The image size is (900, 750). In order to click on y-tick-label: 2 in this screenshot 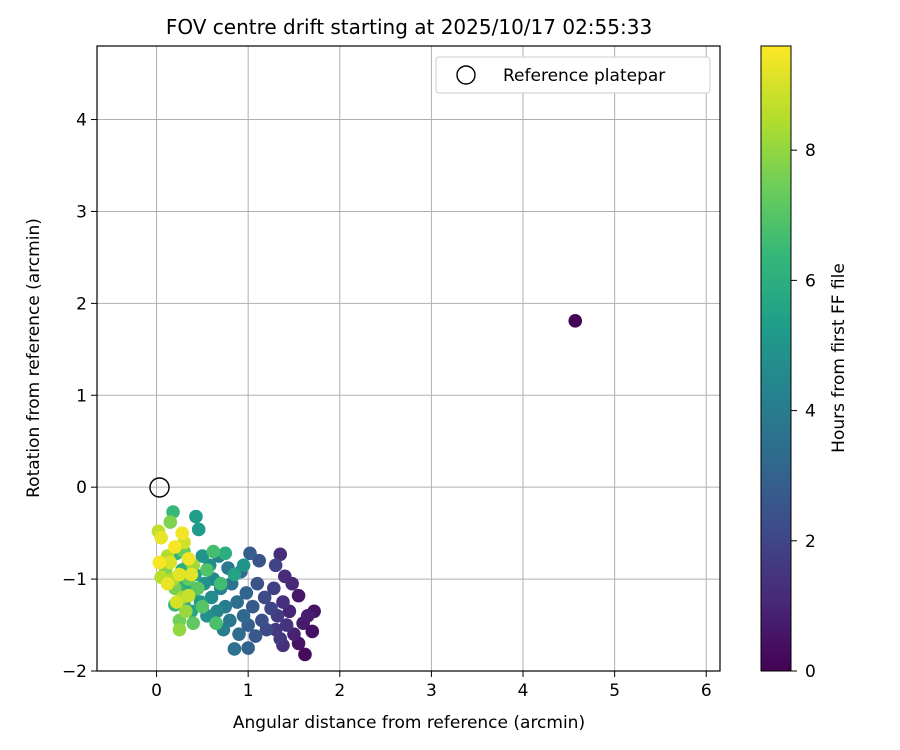, I will do `click(81, 304)`.